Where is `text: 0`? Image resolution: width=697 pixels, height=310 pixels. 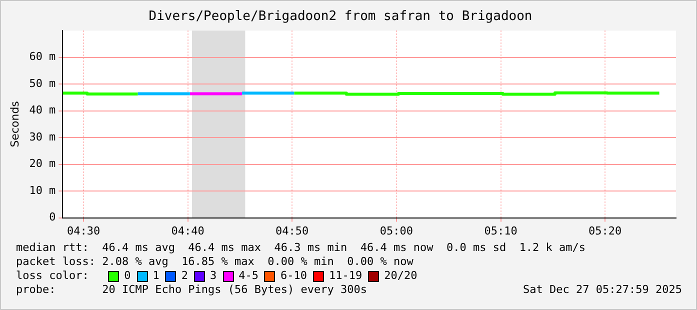
text: 0 is located at coordinates (127, 276).